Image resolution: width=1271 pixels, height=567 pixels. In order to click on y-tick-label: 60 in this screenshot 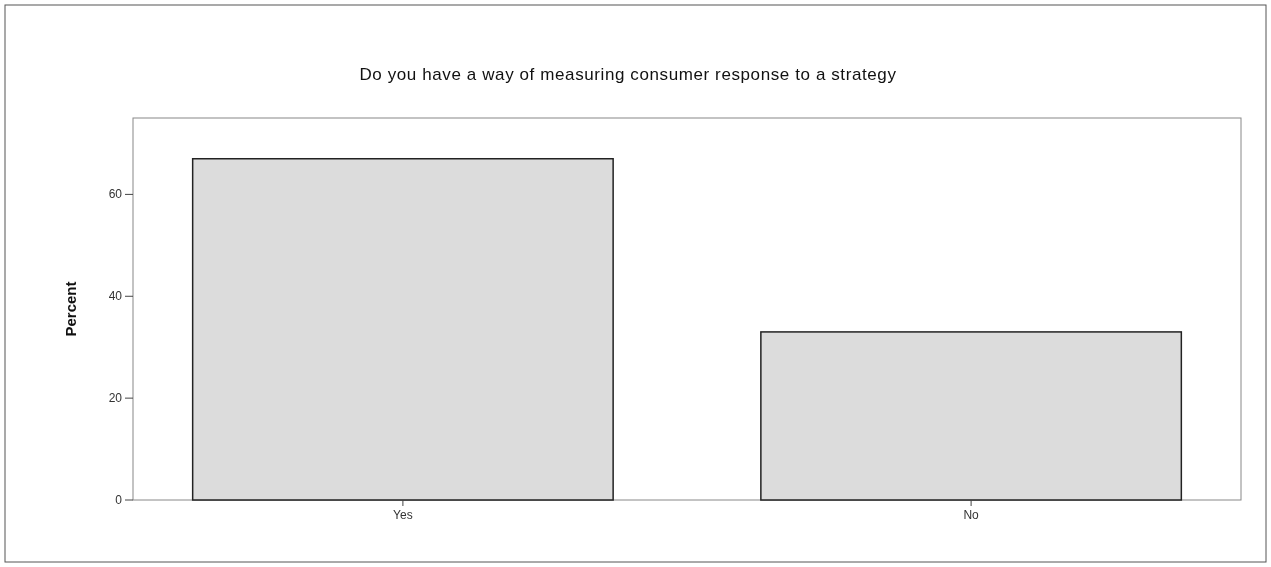, I will do `click(115, 194)`.